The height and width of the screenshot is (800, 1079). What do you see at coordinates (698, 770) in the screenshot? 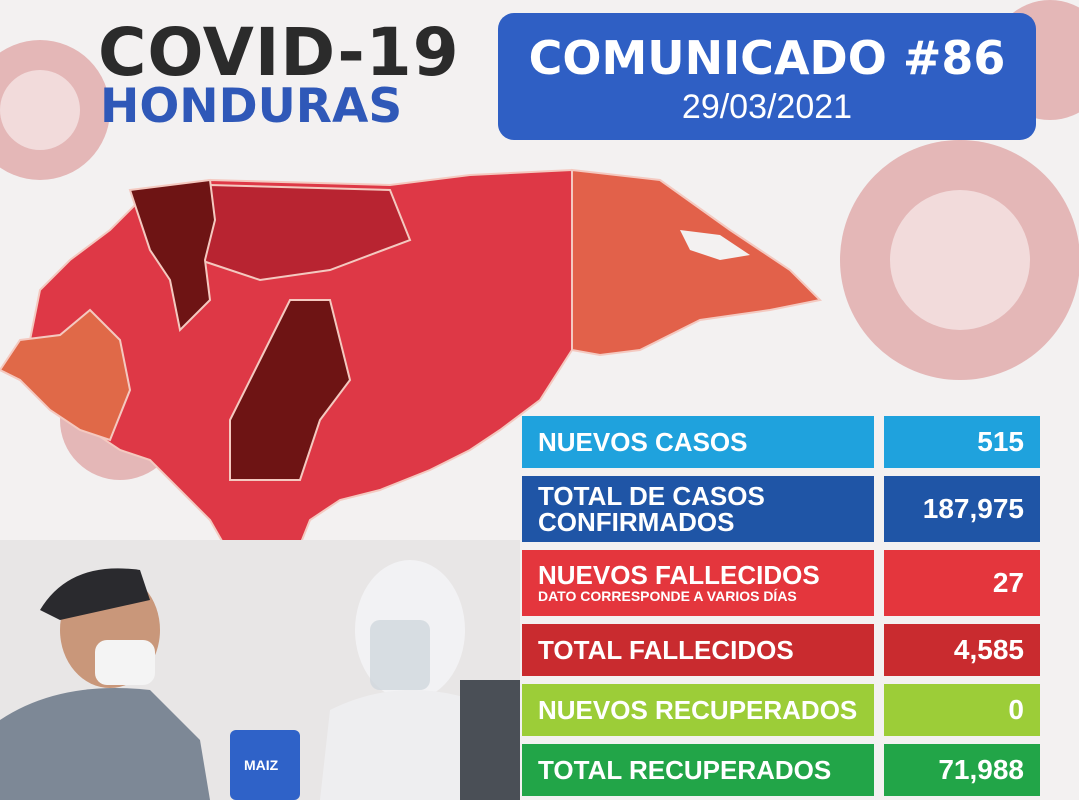
I see `stat-label: TOTAL RECUPERADOS` at bounding box center [698, 770].